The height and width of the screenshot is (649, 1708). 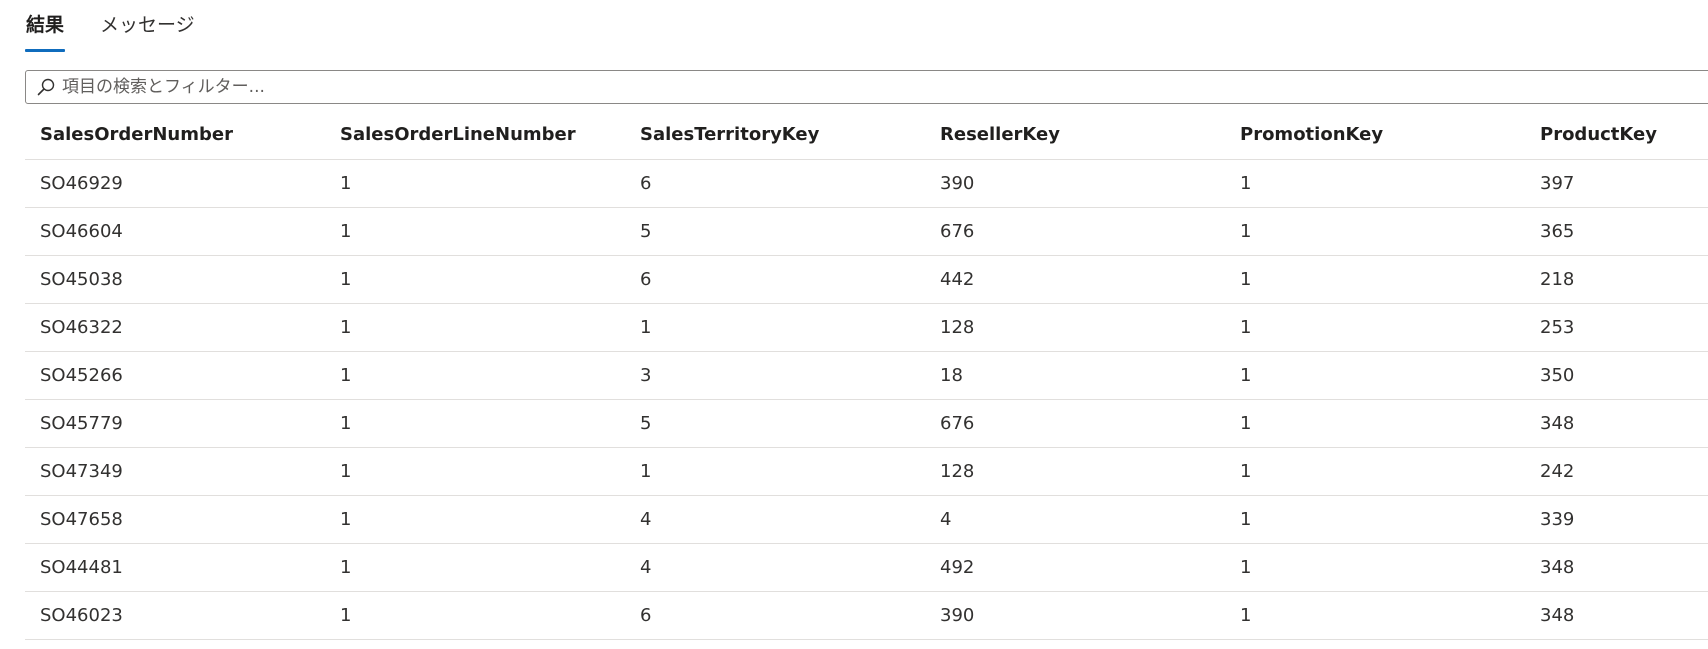 I want to click on search-icon, so click(x=46, y=87).